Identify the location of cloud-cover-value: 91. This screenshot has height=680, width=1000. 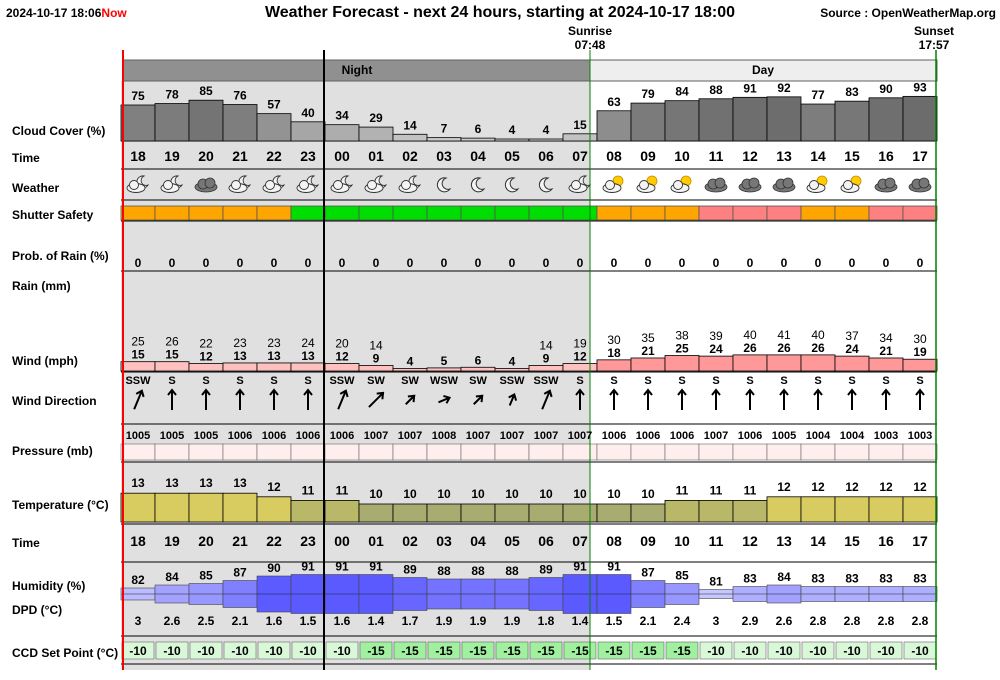
(750, 88).